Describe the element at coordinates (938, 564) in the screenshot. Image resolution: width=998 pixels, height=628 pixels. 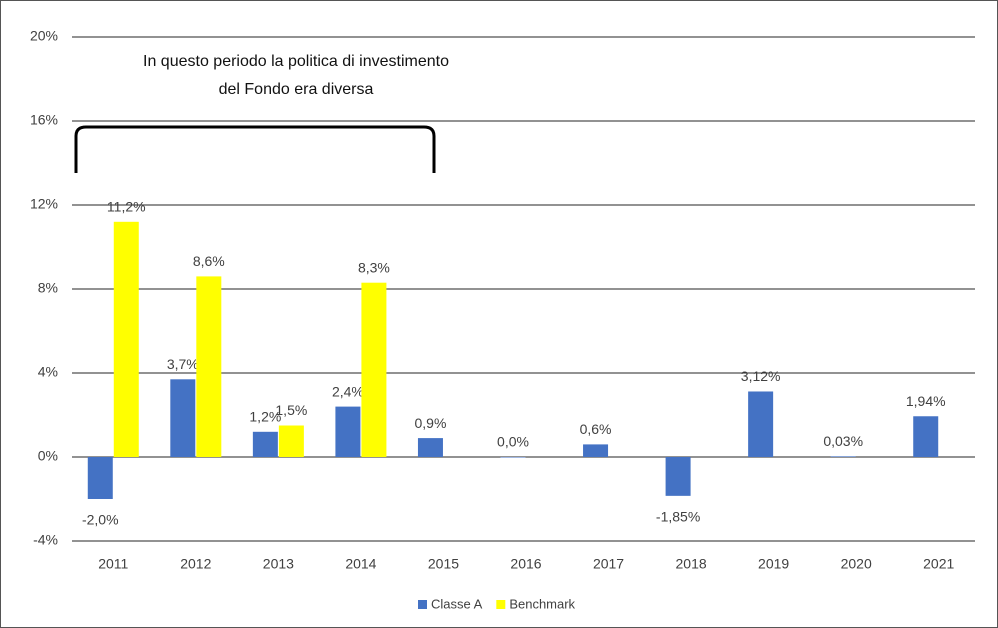
I see `x-tick-label: 2021` at that location.